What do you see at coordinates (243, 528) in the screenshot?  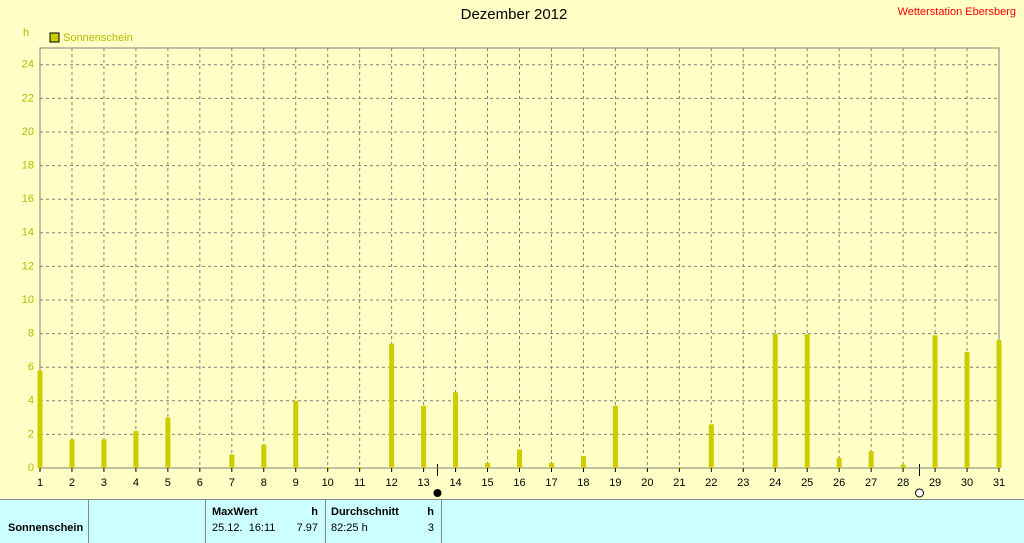 I see `cell: 25.12. 16:11` at bounding box center [243, 528].